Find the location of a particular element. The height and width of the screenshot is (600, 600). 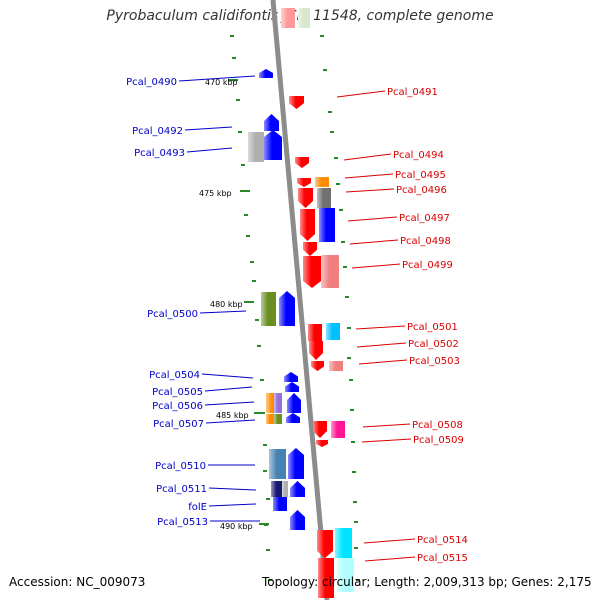

gene-label-right: Pcal_0494 is located at coordinates (418, 155).